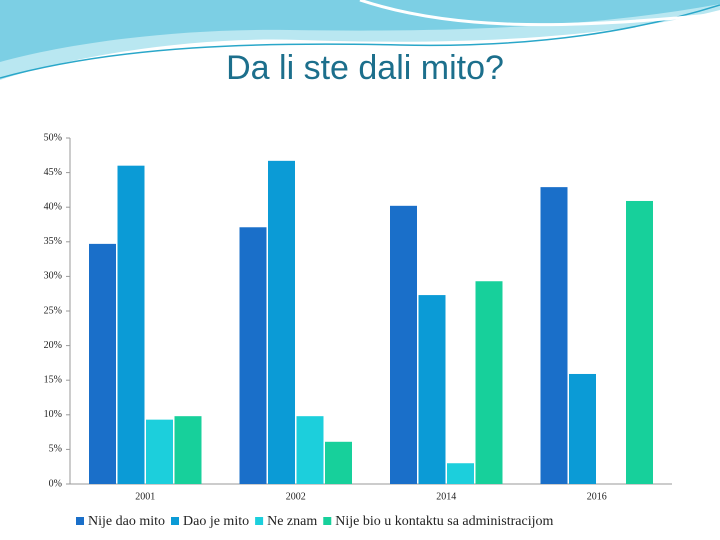  I want to click on y-tick-label: 5%, so click(55, 449).